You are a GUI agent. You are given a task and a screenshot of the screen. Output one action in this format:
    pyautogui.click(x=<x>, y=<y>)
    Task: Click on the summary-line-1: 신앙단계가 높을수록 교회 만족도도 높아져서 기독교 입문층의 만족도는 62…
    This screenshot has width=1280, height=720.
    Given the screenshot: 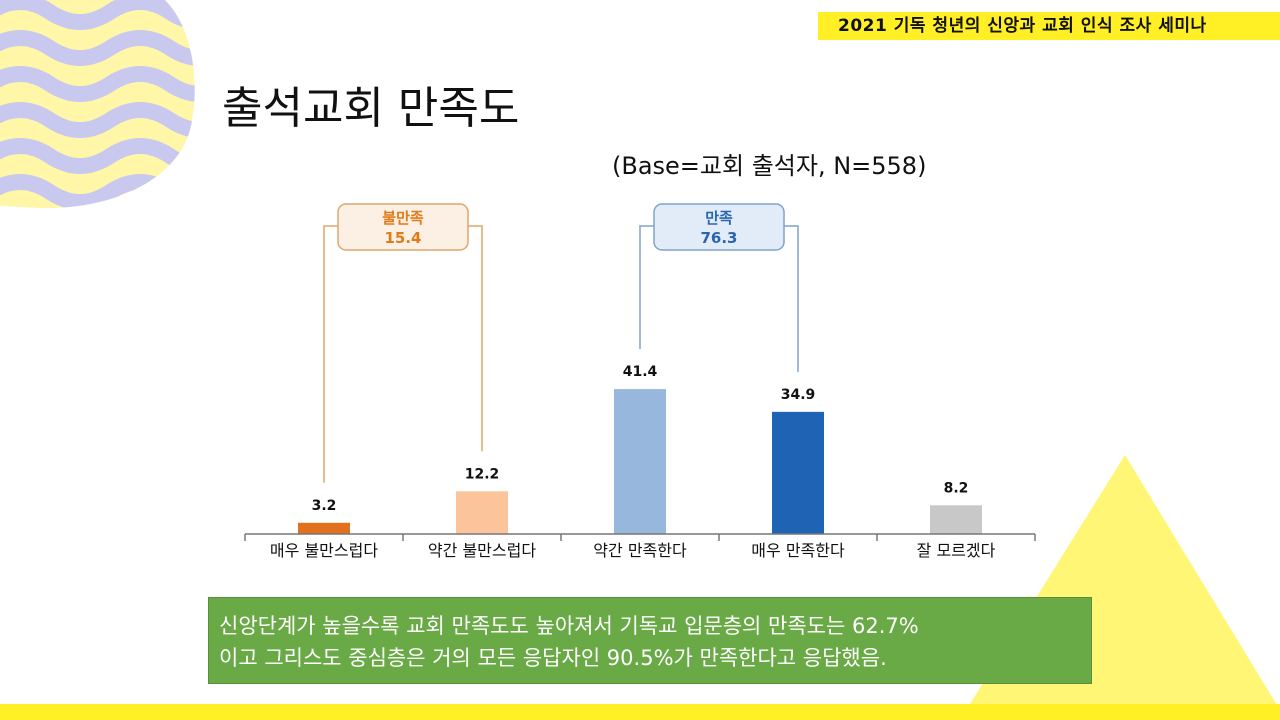 What is the action you would take?
    pyautogui.click(x=569, y=626)
    